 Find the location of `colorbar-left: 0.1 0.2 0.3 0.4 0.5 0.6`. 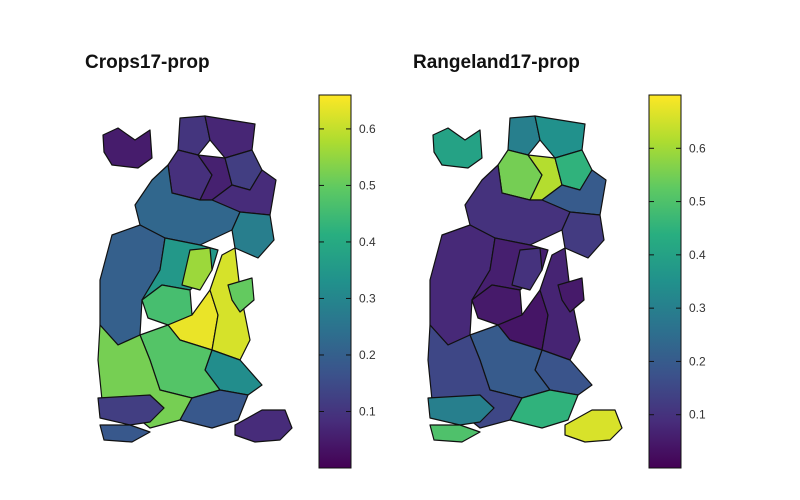

colorbar-left: 0.1 0.2 0.3 0.4 0.5 0.6 is located at coordinates (347, 281).